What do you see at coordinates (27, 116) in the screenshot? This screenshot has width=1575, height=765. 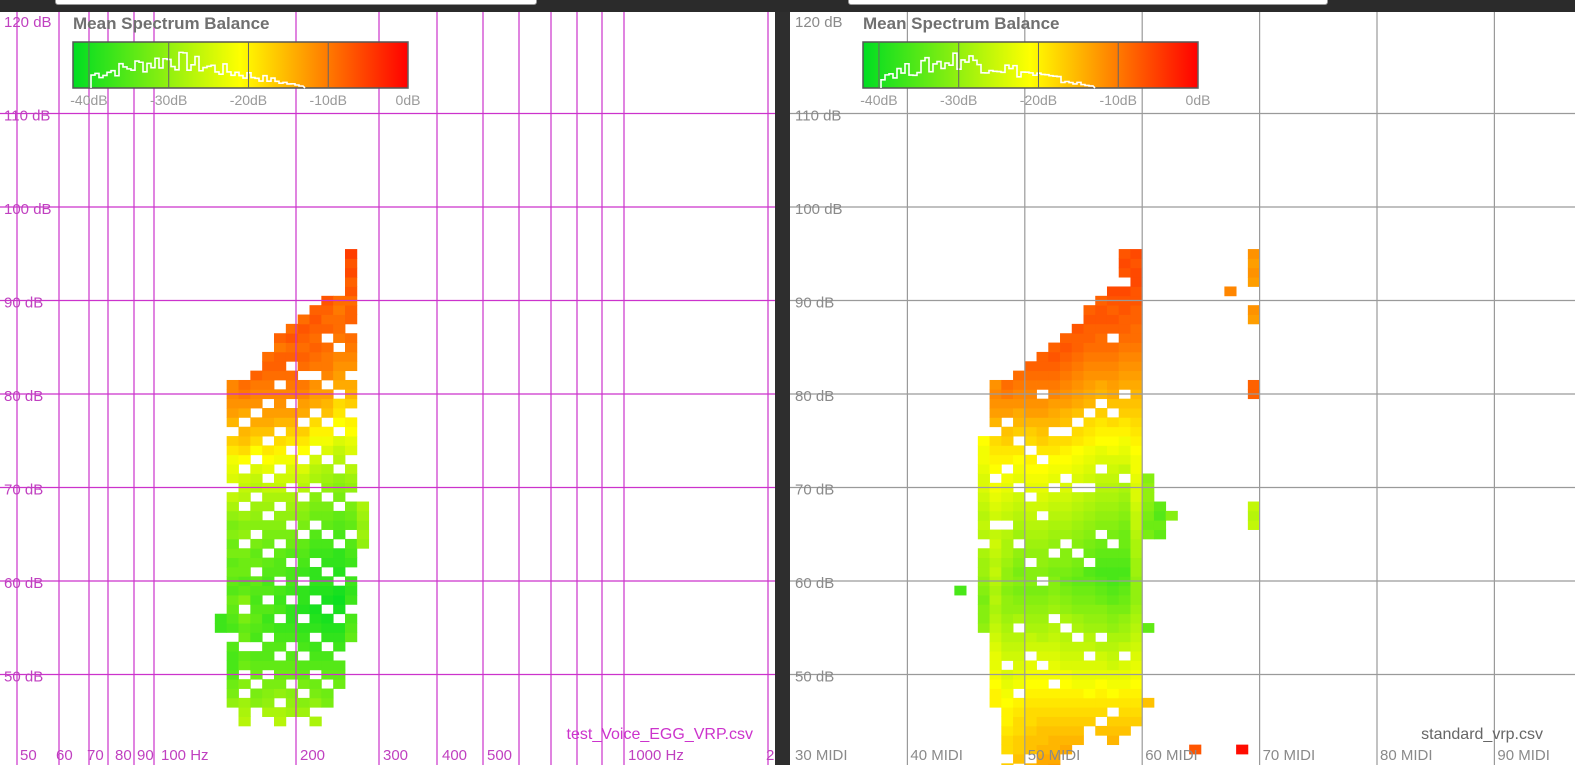 I see `y-tick-label: 110 dB` at bounding box center [27, 116].